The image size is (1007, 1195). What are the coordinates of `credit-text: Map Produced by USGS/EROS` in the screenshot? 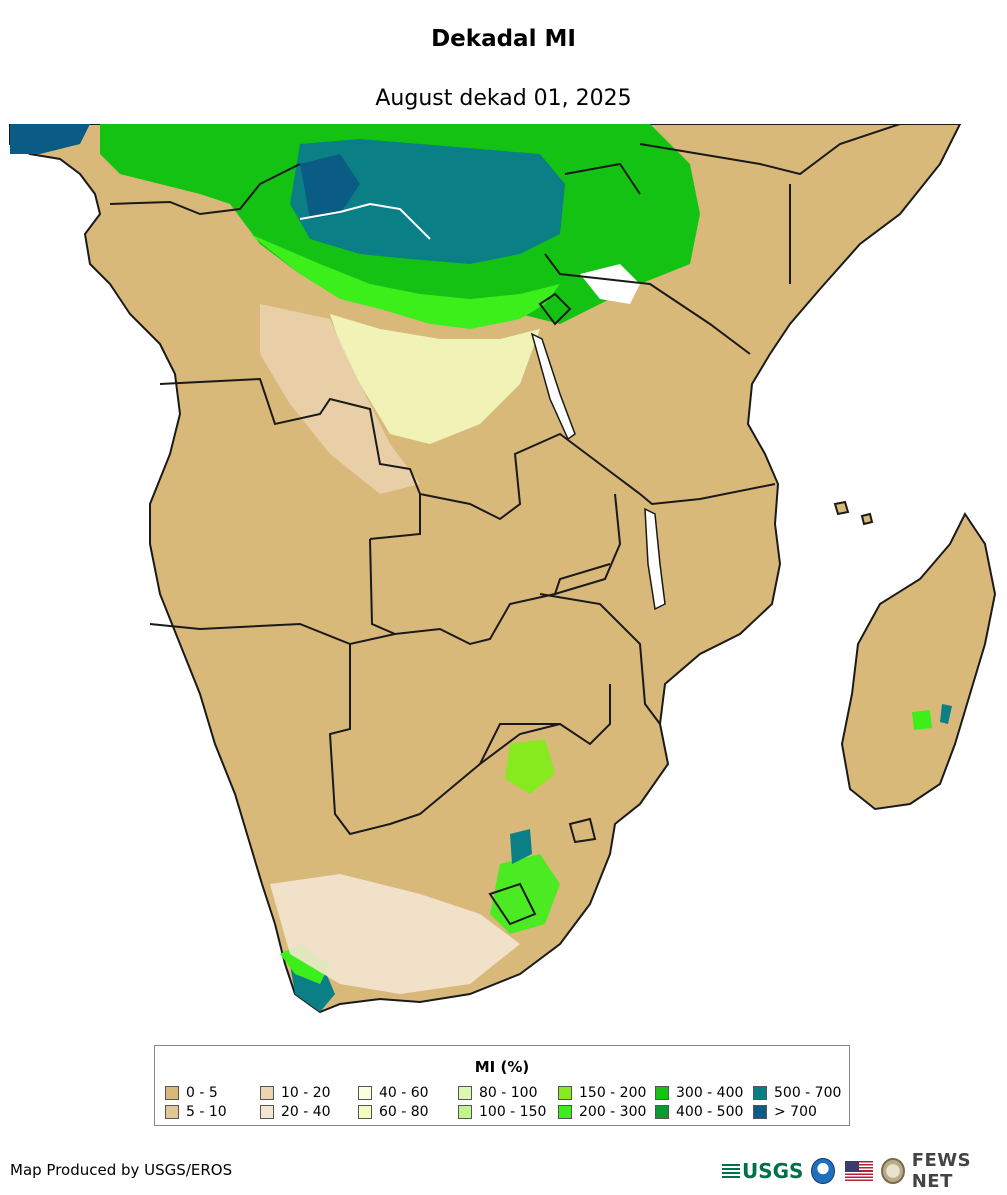 It's located at (121, 1170).